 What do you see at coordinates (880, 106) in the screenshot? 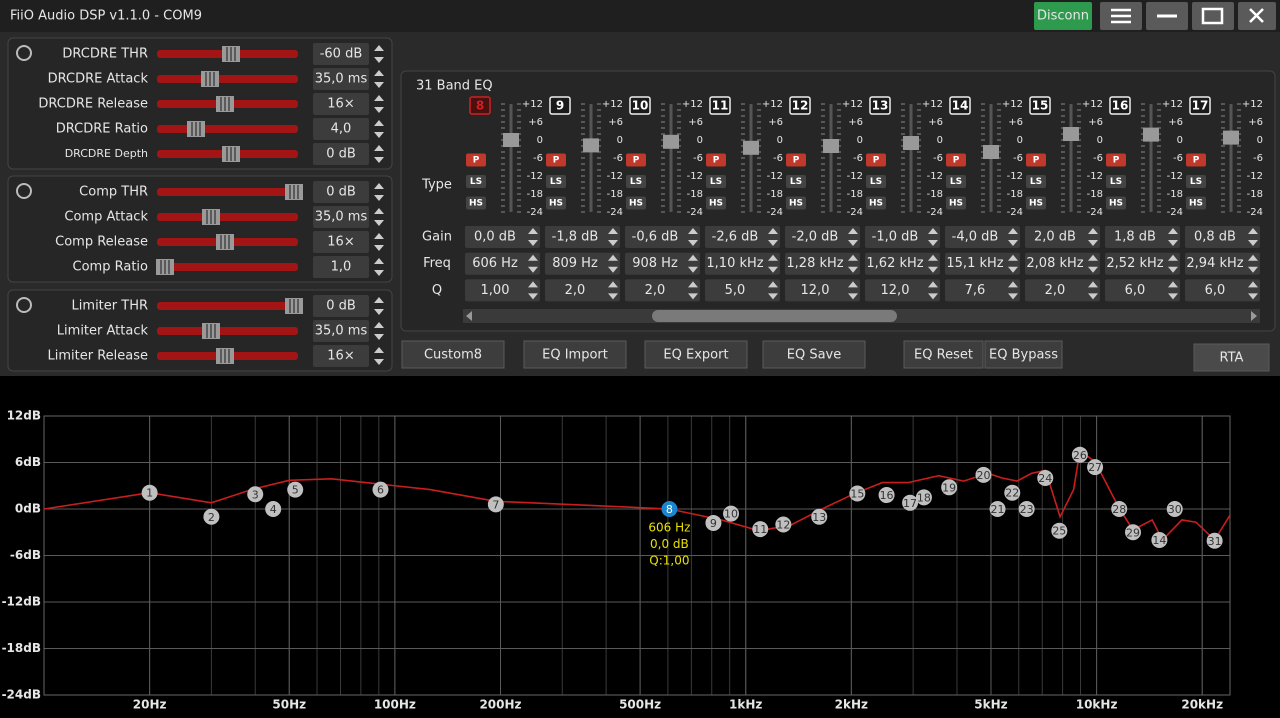
I see `band-number: 13` at bounding box center [880, 106].